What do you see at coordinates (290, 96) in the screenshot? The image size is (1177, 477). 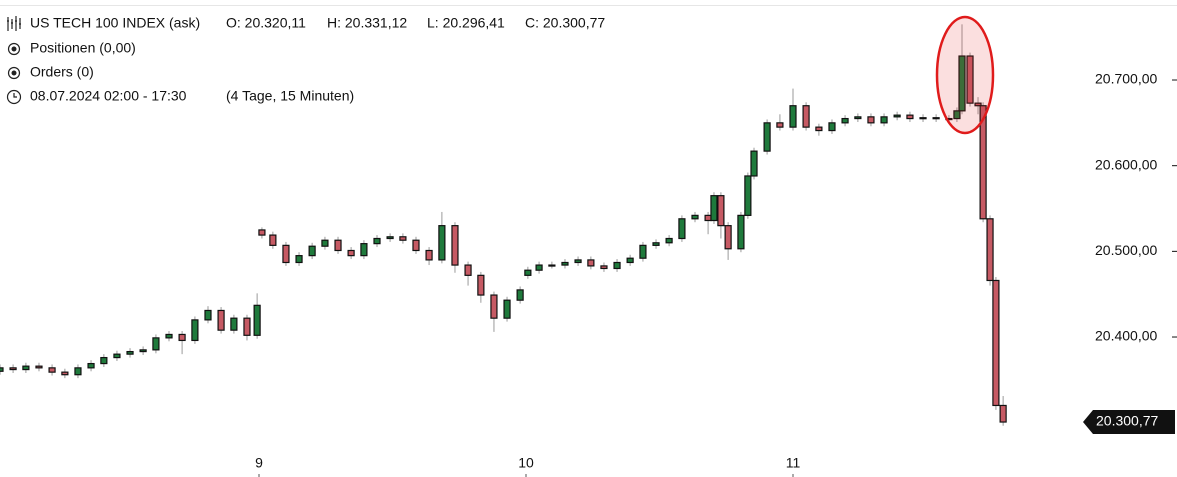 I see `duration: (4 Tage, 15 Minuten)` at bounding box center [290, 96].